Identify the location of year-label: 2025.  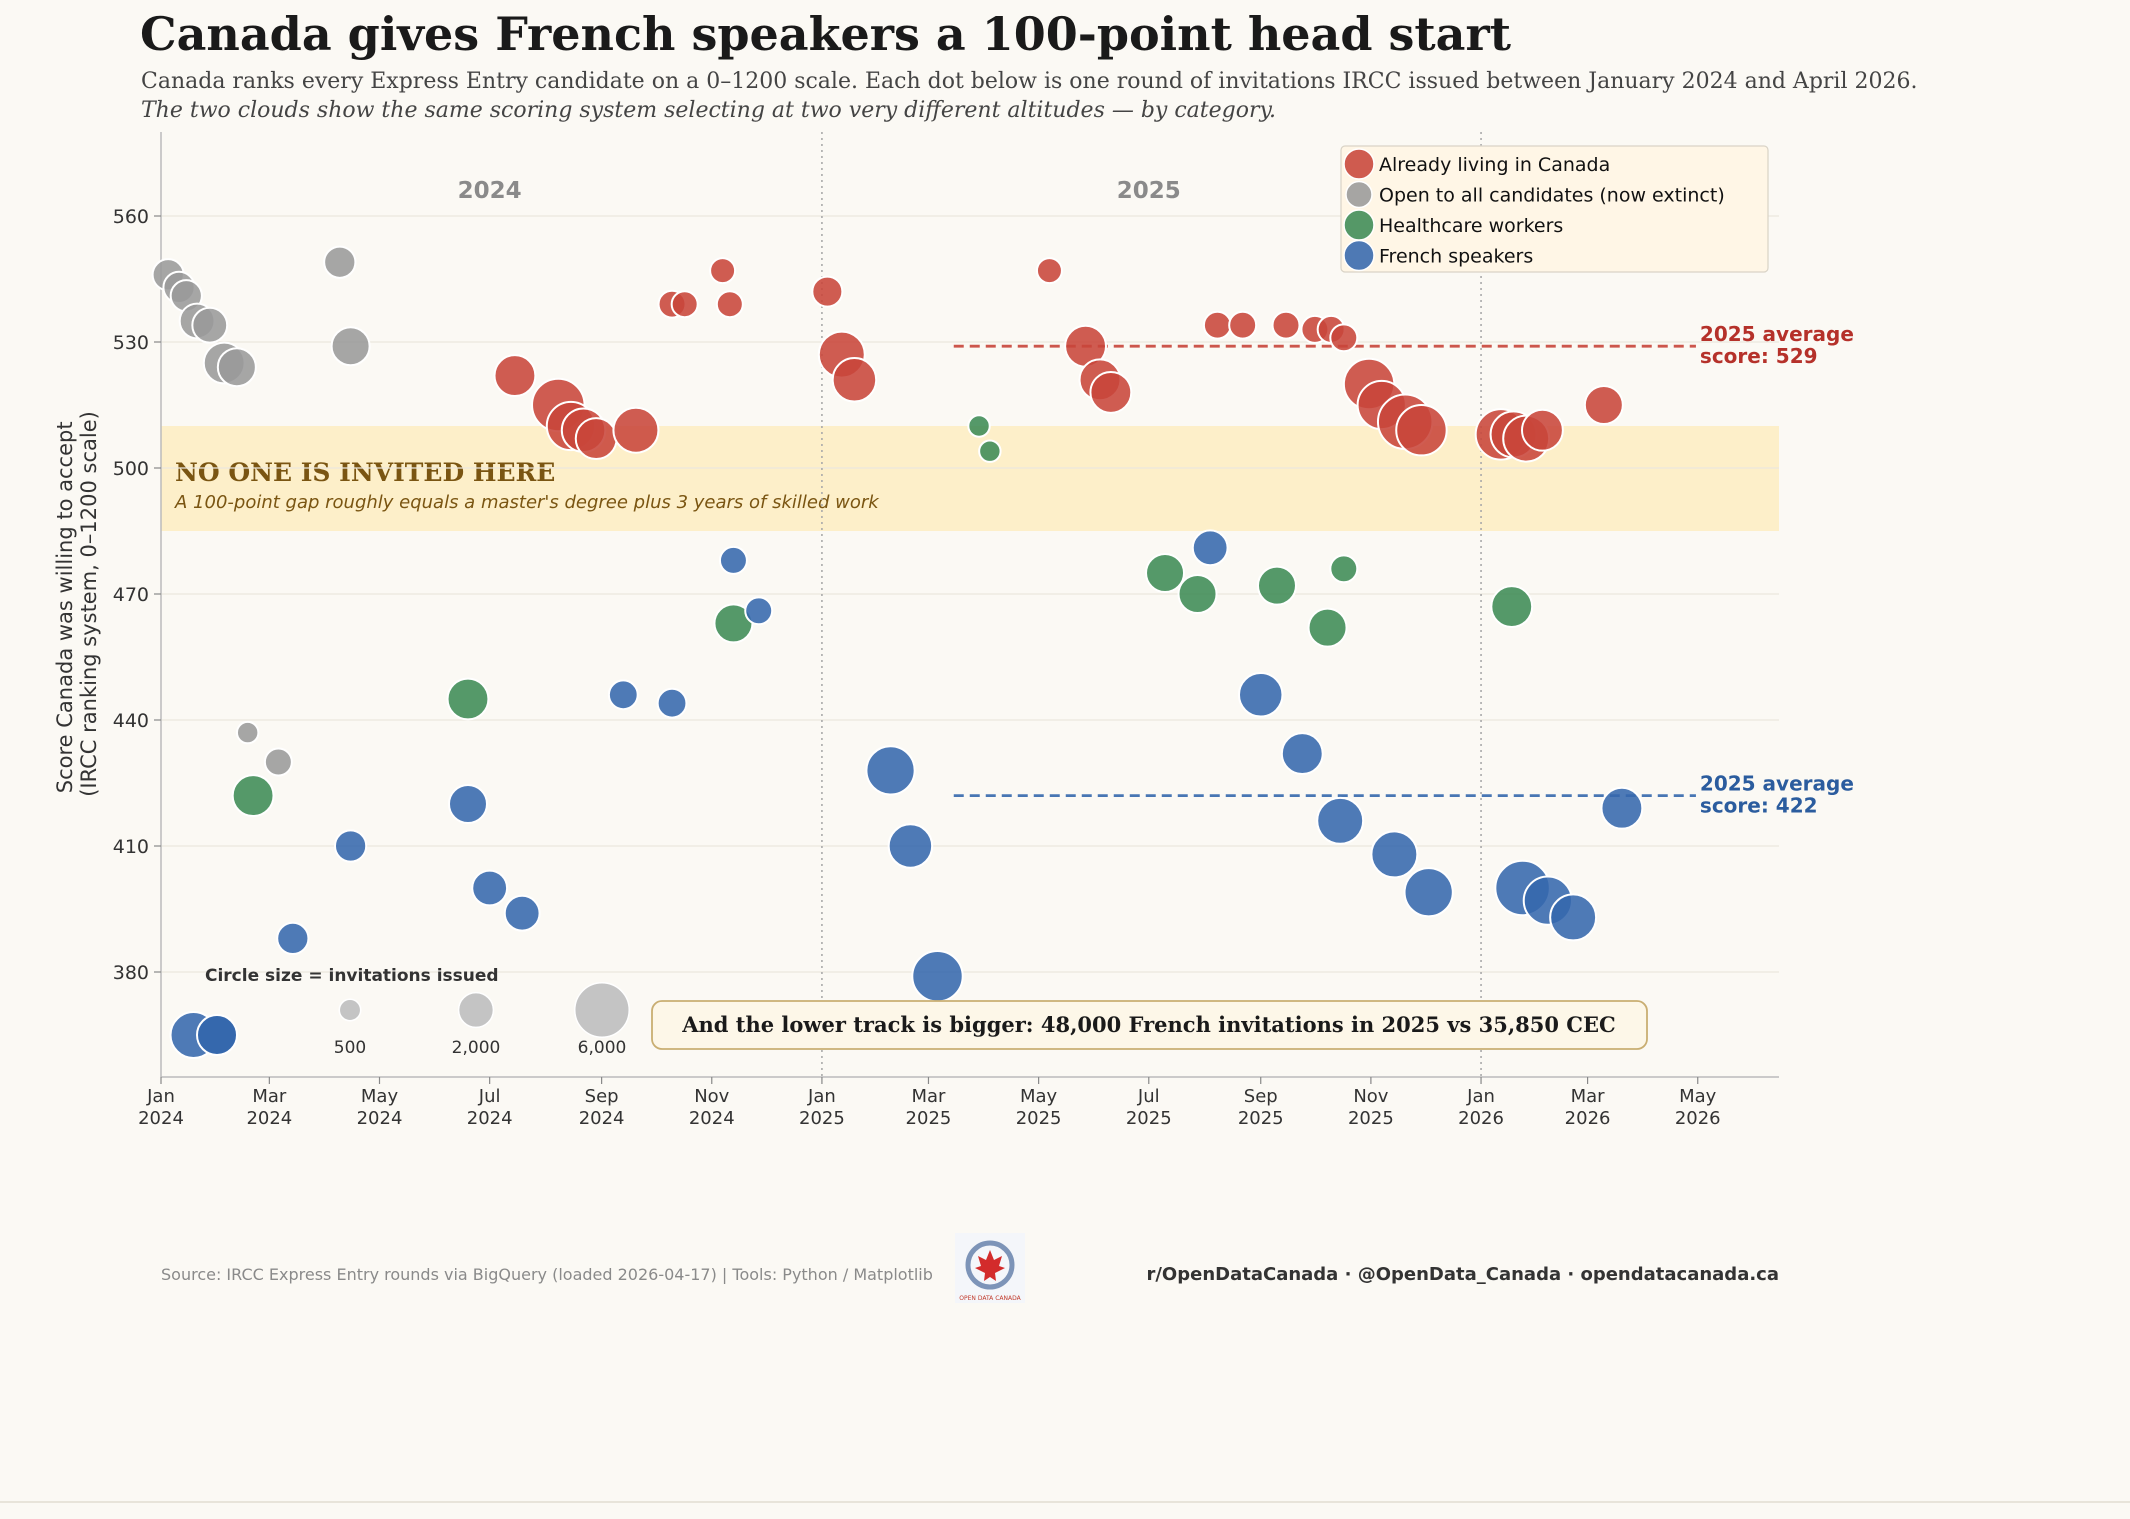
(1149, 191).